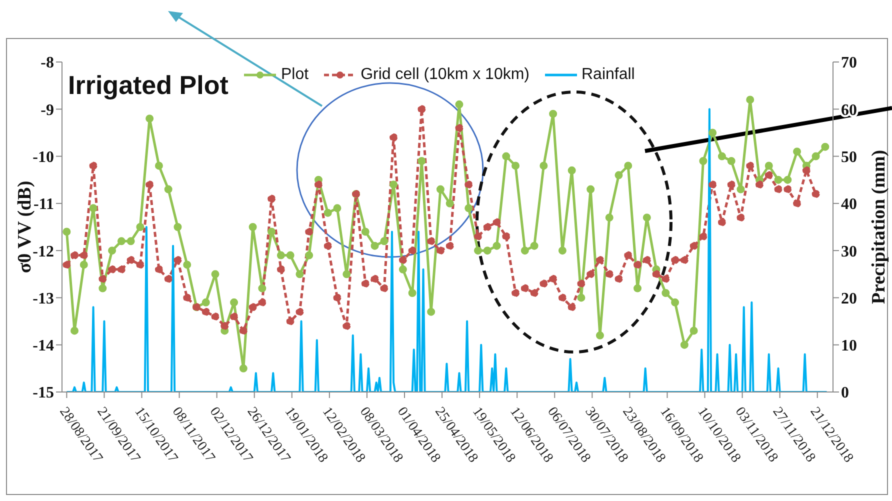  Describe the element at coordinates (849, 63) in the screenshot. I see `y2-tick-label: 70` at that location.